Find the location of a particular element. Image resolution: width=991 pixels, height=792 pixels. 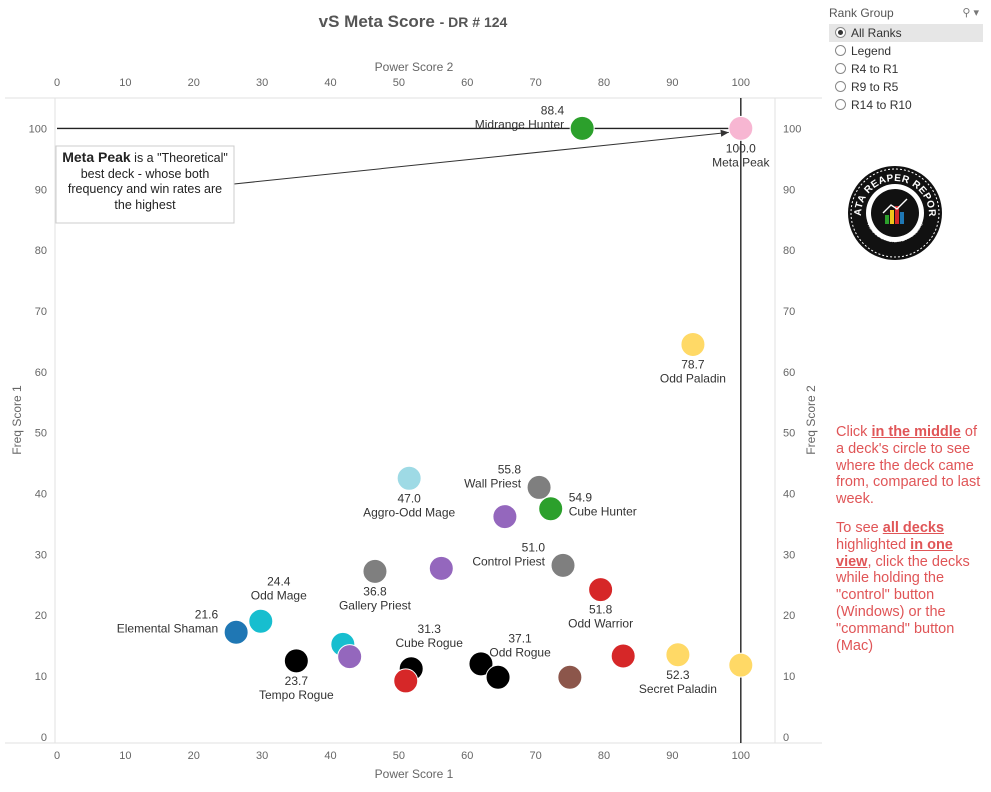

rank-option-legend: Legend is located at coordinates (906, 51).